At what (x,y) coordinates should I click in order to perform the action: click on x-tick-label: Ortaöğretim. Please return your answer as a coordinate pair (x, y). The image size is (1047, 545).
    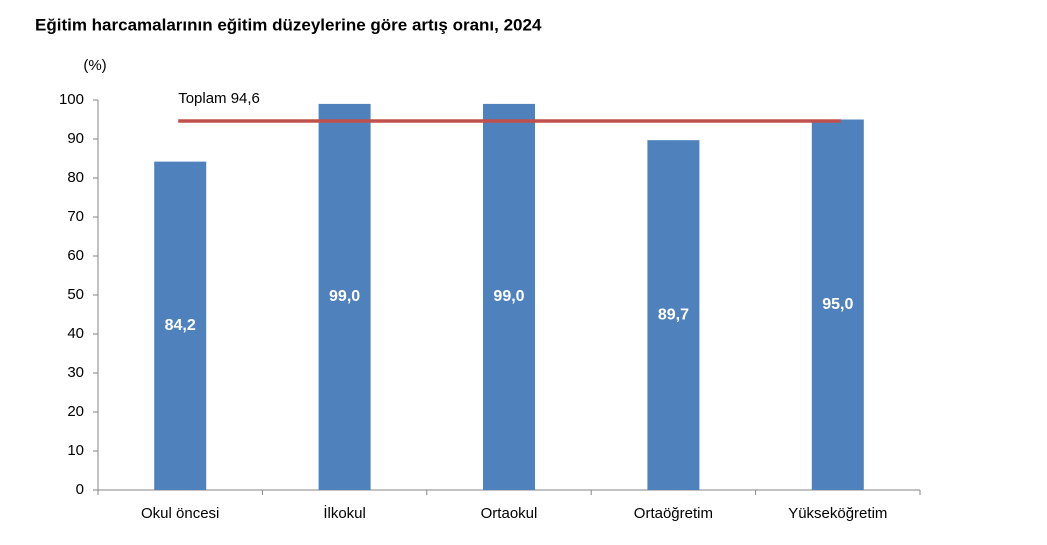
    Looking at the image, I should click on (673, 513).